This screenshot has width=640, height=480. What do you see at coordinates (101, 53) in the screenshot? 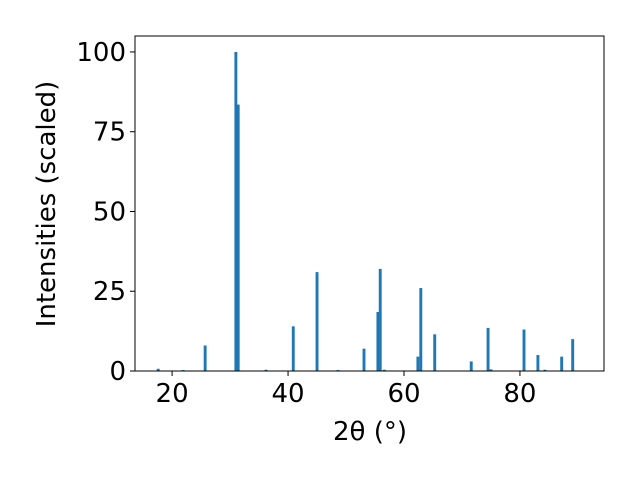
I see `y-tick-label: 100` at bounding box center [101, 53].